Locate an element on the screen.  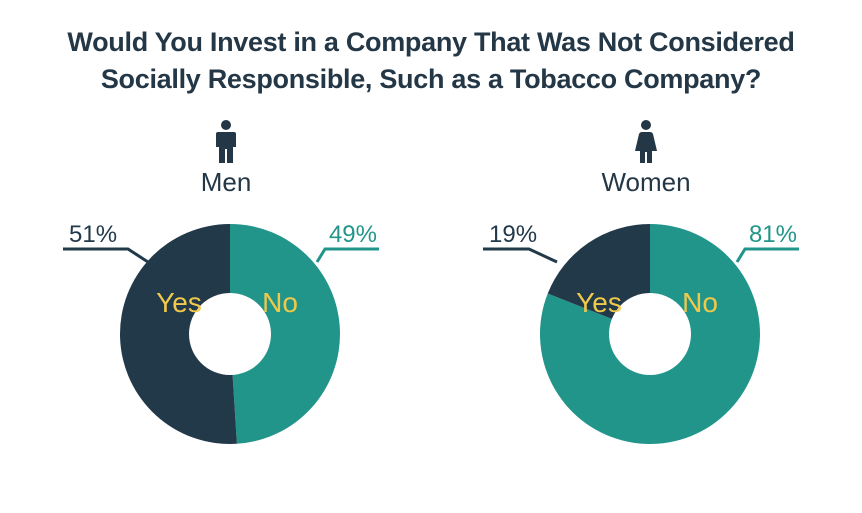
man-icon is located at coordinates (226, 141).